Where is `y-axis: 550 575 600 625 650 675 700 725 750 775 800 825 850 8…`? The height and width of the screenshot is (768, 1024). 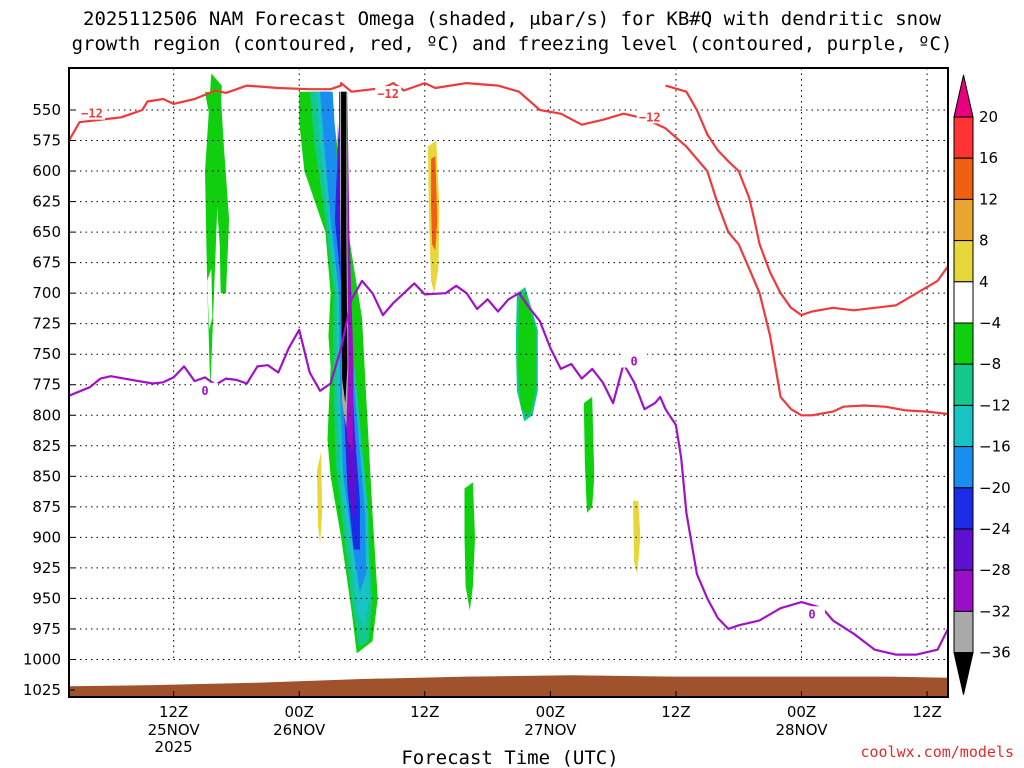 y-axis: 550 575 600 625 650 675 700 725 750 775 800 825 850 8… is located at coordinates (49, 400).